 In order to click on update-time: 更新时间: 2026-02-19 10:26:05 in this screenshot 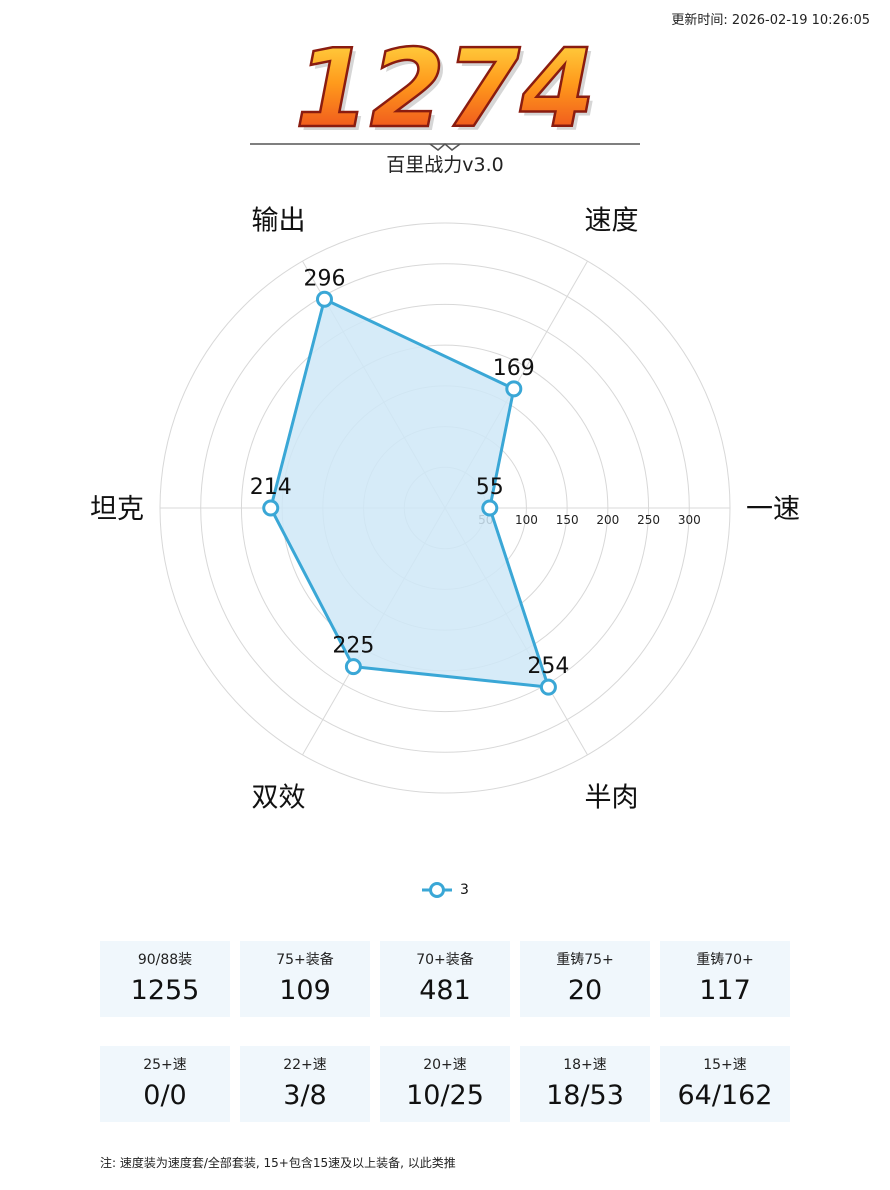, I will do `click(770, 20)`.